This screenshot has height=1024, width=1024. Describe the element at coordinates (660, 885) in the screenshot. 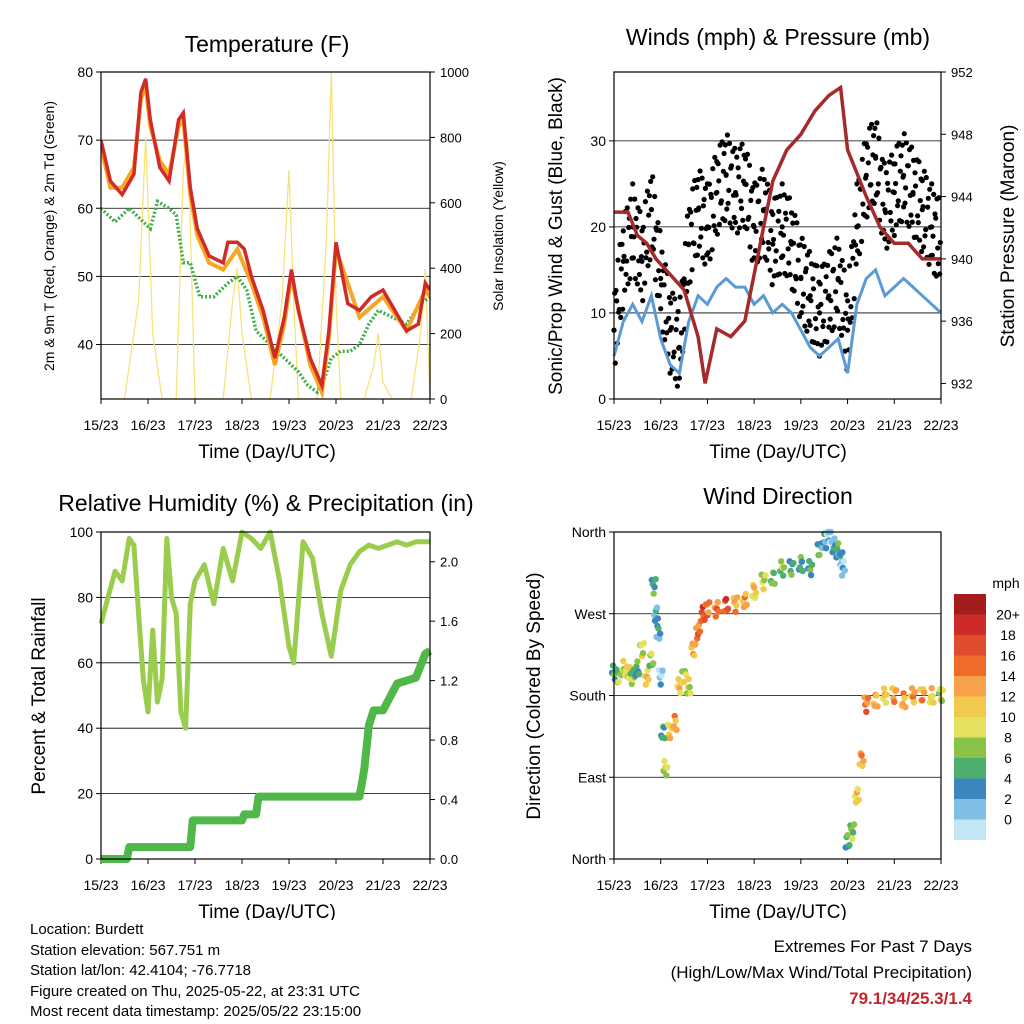

I see `x-tick-label: 16/23` at that location.